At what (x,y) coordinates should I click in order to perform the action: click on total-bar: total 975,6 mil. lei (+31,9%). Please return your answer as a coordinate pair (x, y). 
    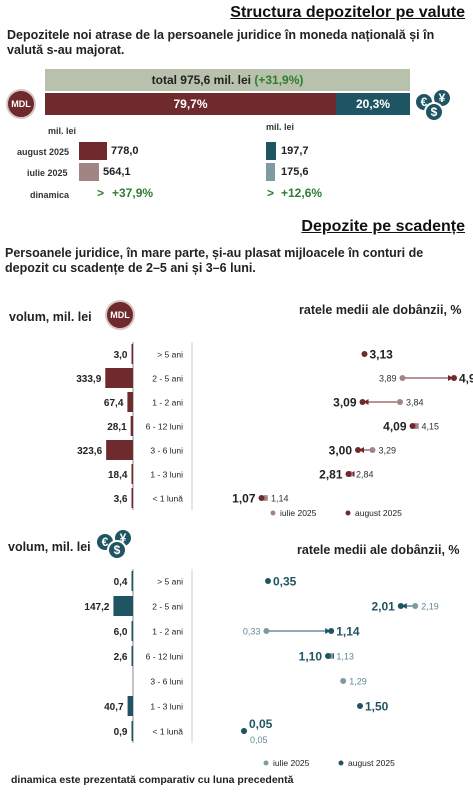
    Looking at the image, I should click on (227, 80).